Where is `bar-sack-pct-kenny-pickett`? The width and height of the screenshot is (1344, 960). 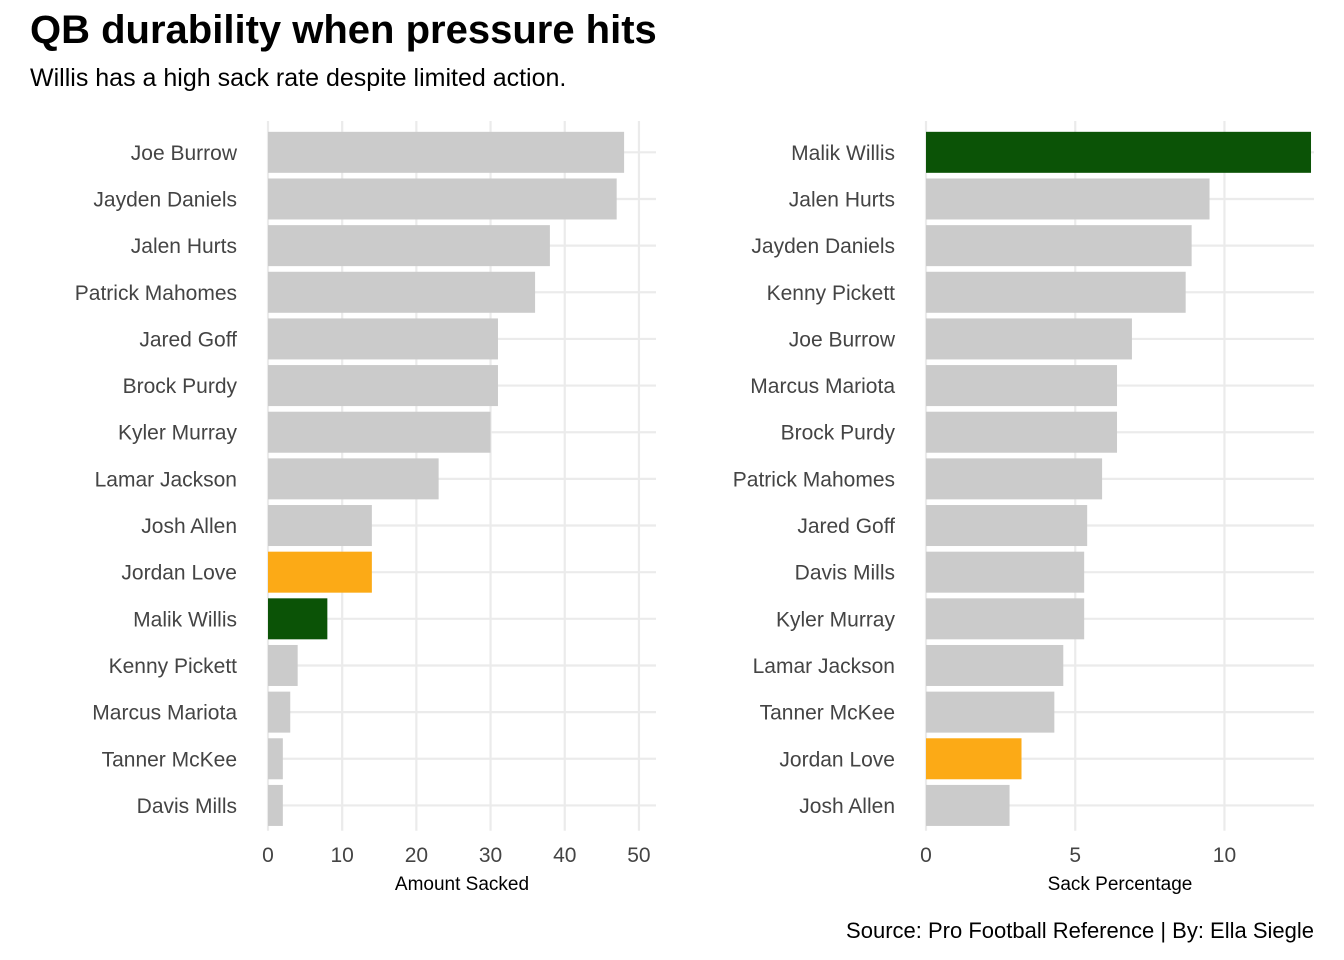
bar-sack-pct-kenny-pickett is located at coordinates (1056, 292).